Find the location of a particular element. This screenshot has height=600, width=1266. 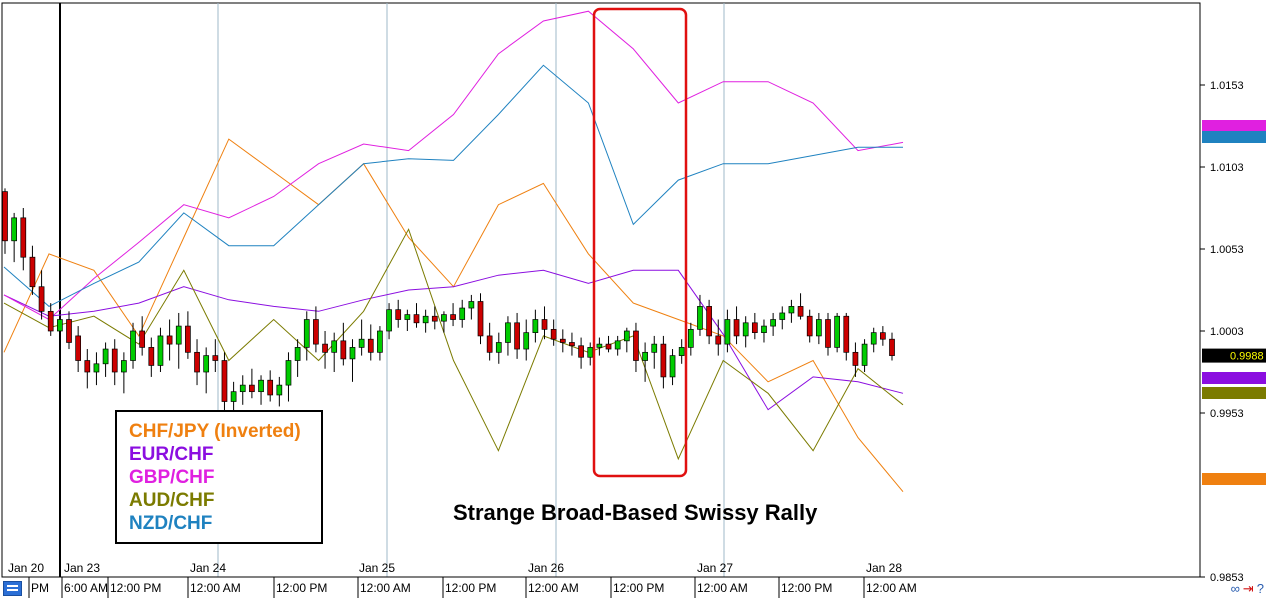

menu-icon is located at coordinates (12, 588).